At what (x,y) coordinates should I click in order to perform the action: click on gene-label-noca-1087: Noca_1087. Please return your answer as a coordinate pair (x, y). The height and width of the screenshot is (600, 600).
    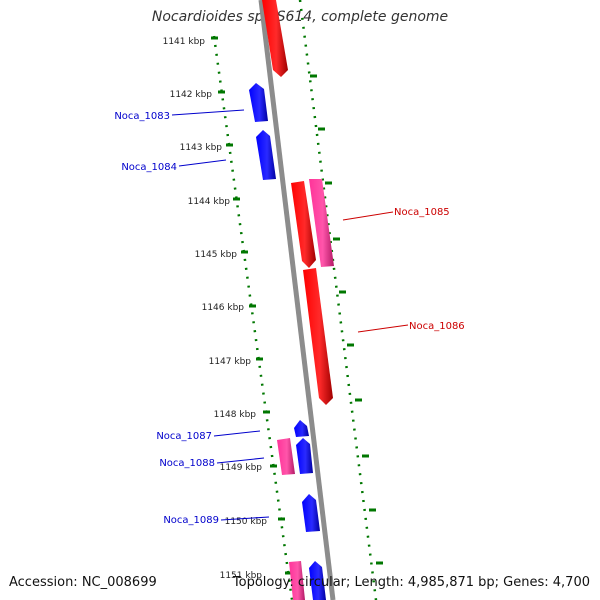
    Looking at the image, I should click on (184, 436).